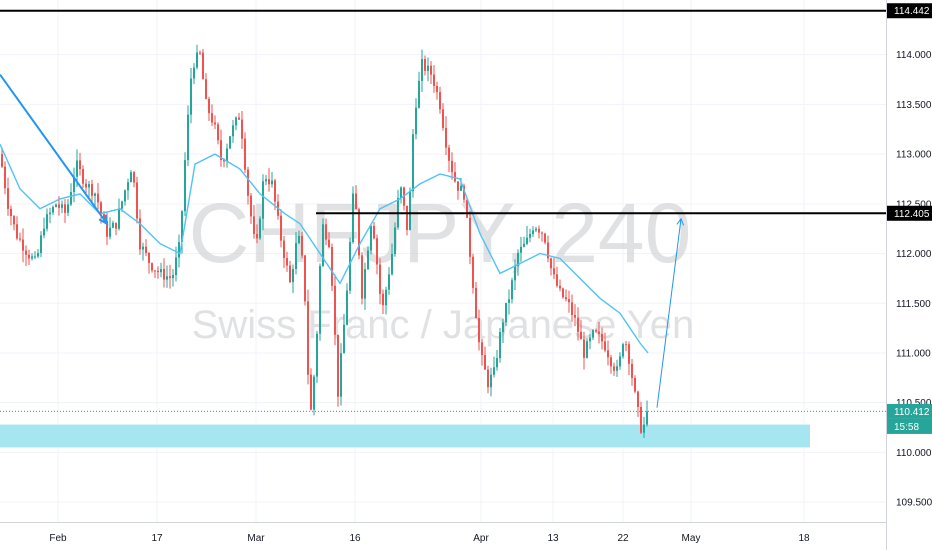 The width and height of the screenshot is (932, 550). I want to click on x-tick-label: 13, so click(553, 538).